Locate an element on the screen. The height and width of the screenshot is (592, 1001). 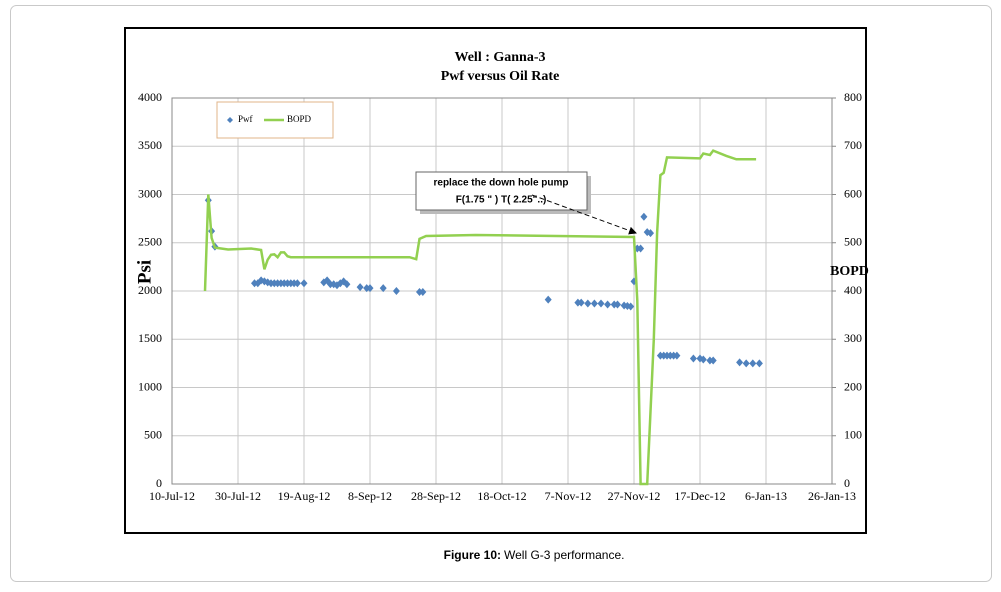
y-tick-label: 4000 is located at coordinates (150, 97).